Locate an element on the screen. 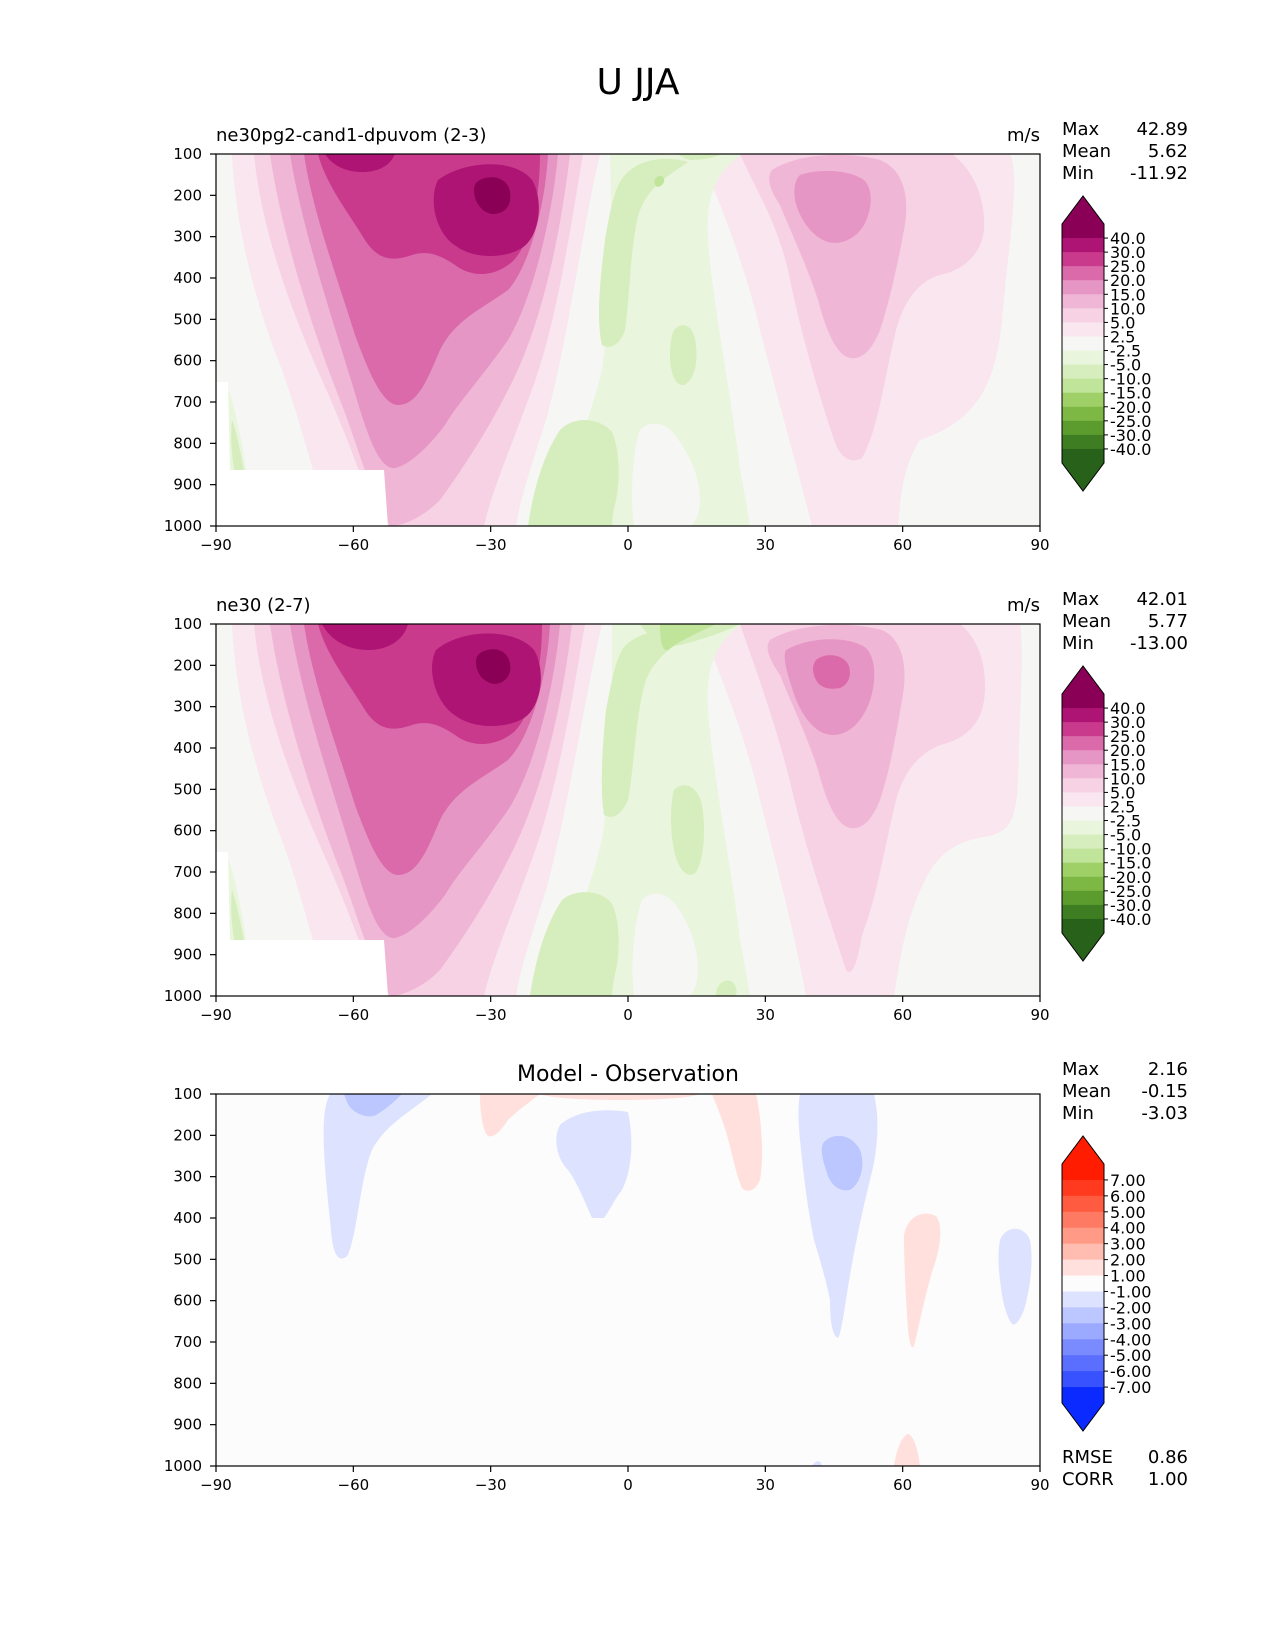 The image size is (1275, 1650). figure-title: U JJA is located at coordinates (637, 82).